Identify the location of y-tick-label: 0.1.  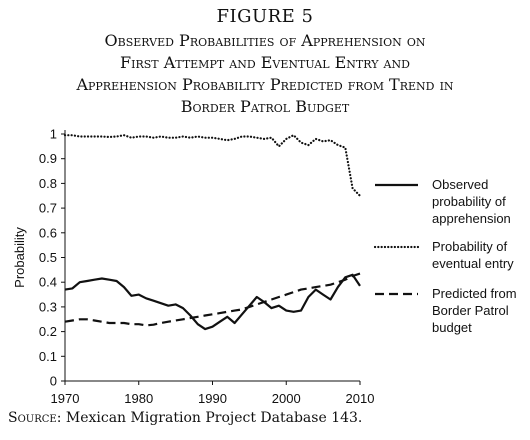
(48, 356).